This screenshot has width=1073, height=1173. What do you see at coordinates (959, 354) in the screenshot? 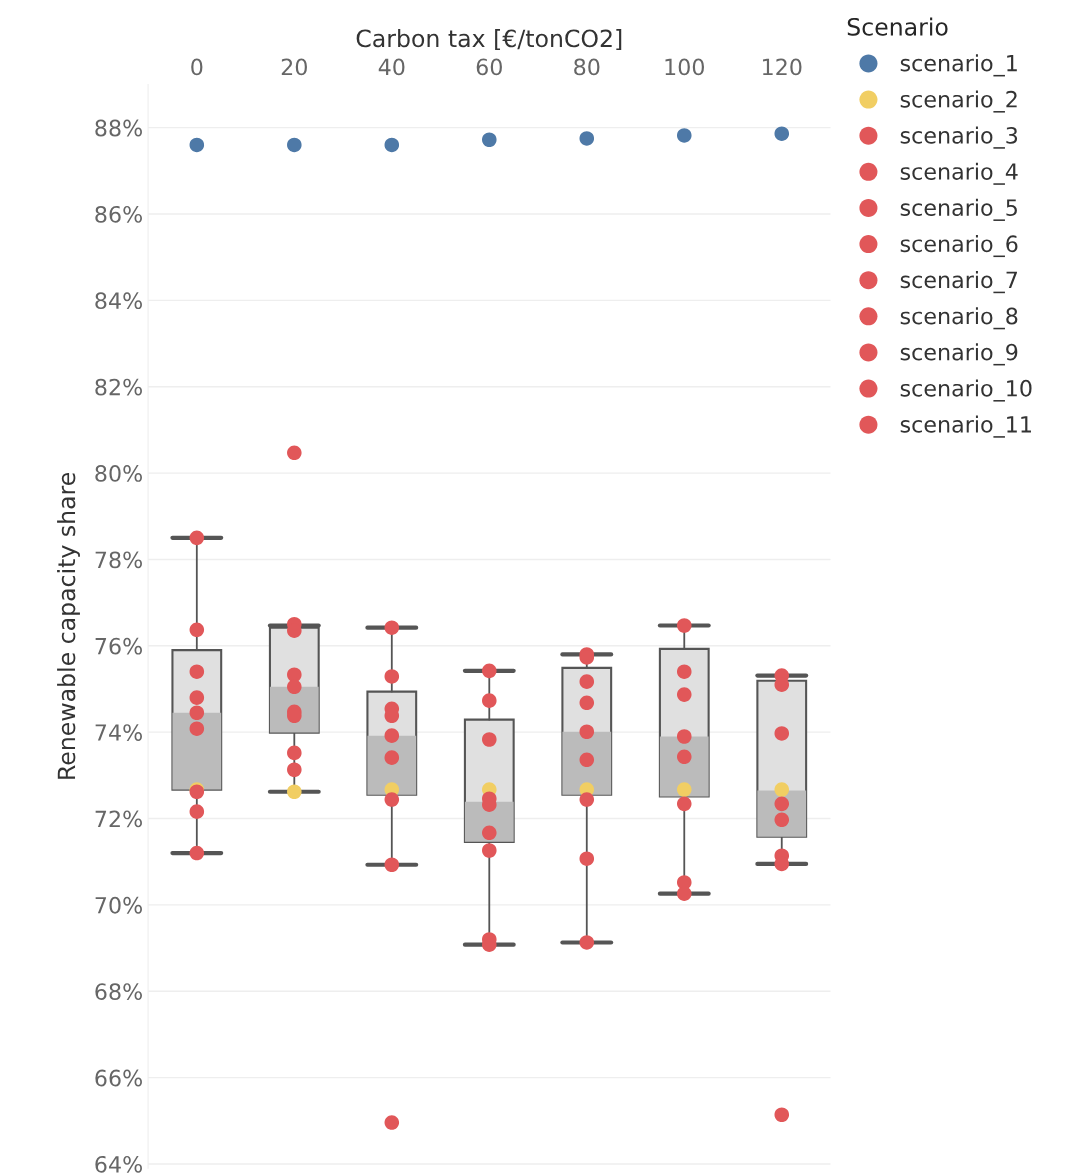
I see `legend-label: scenario_9` at bounding box center [959, 354].